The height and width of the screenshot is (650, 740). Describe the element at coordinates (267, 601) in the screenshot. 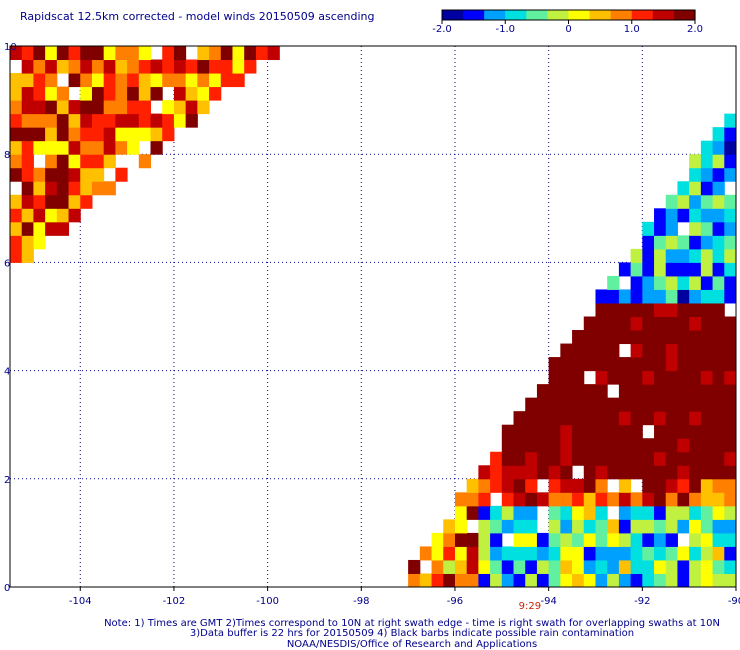

I see `x-tick-label: -100` at that location.